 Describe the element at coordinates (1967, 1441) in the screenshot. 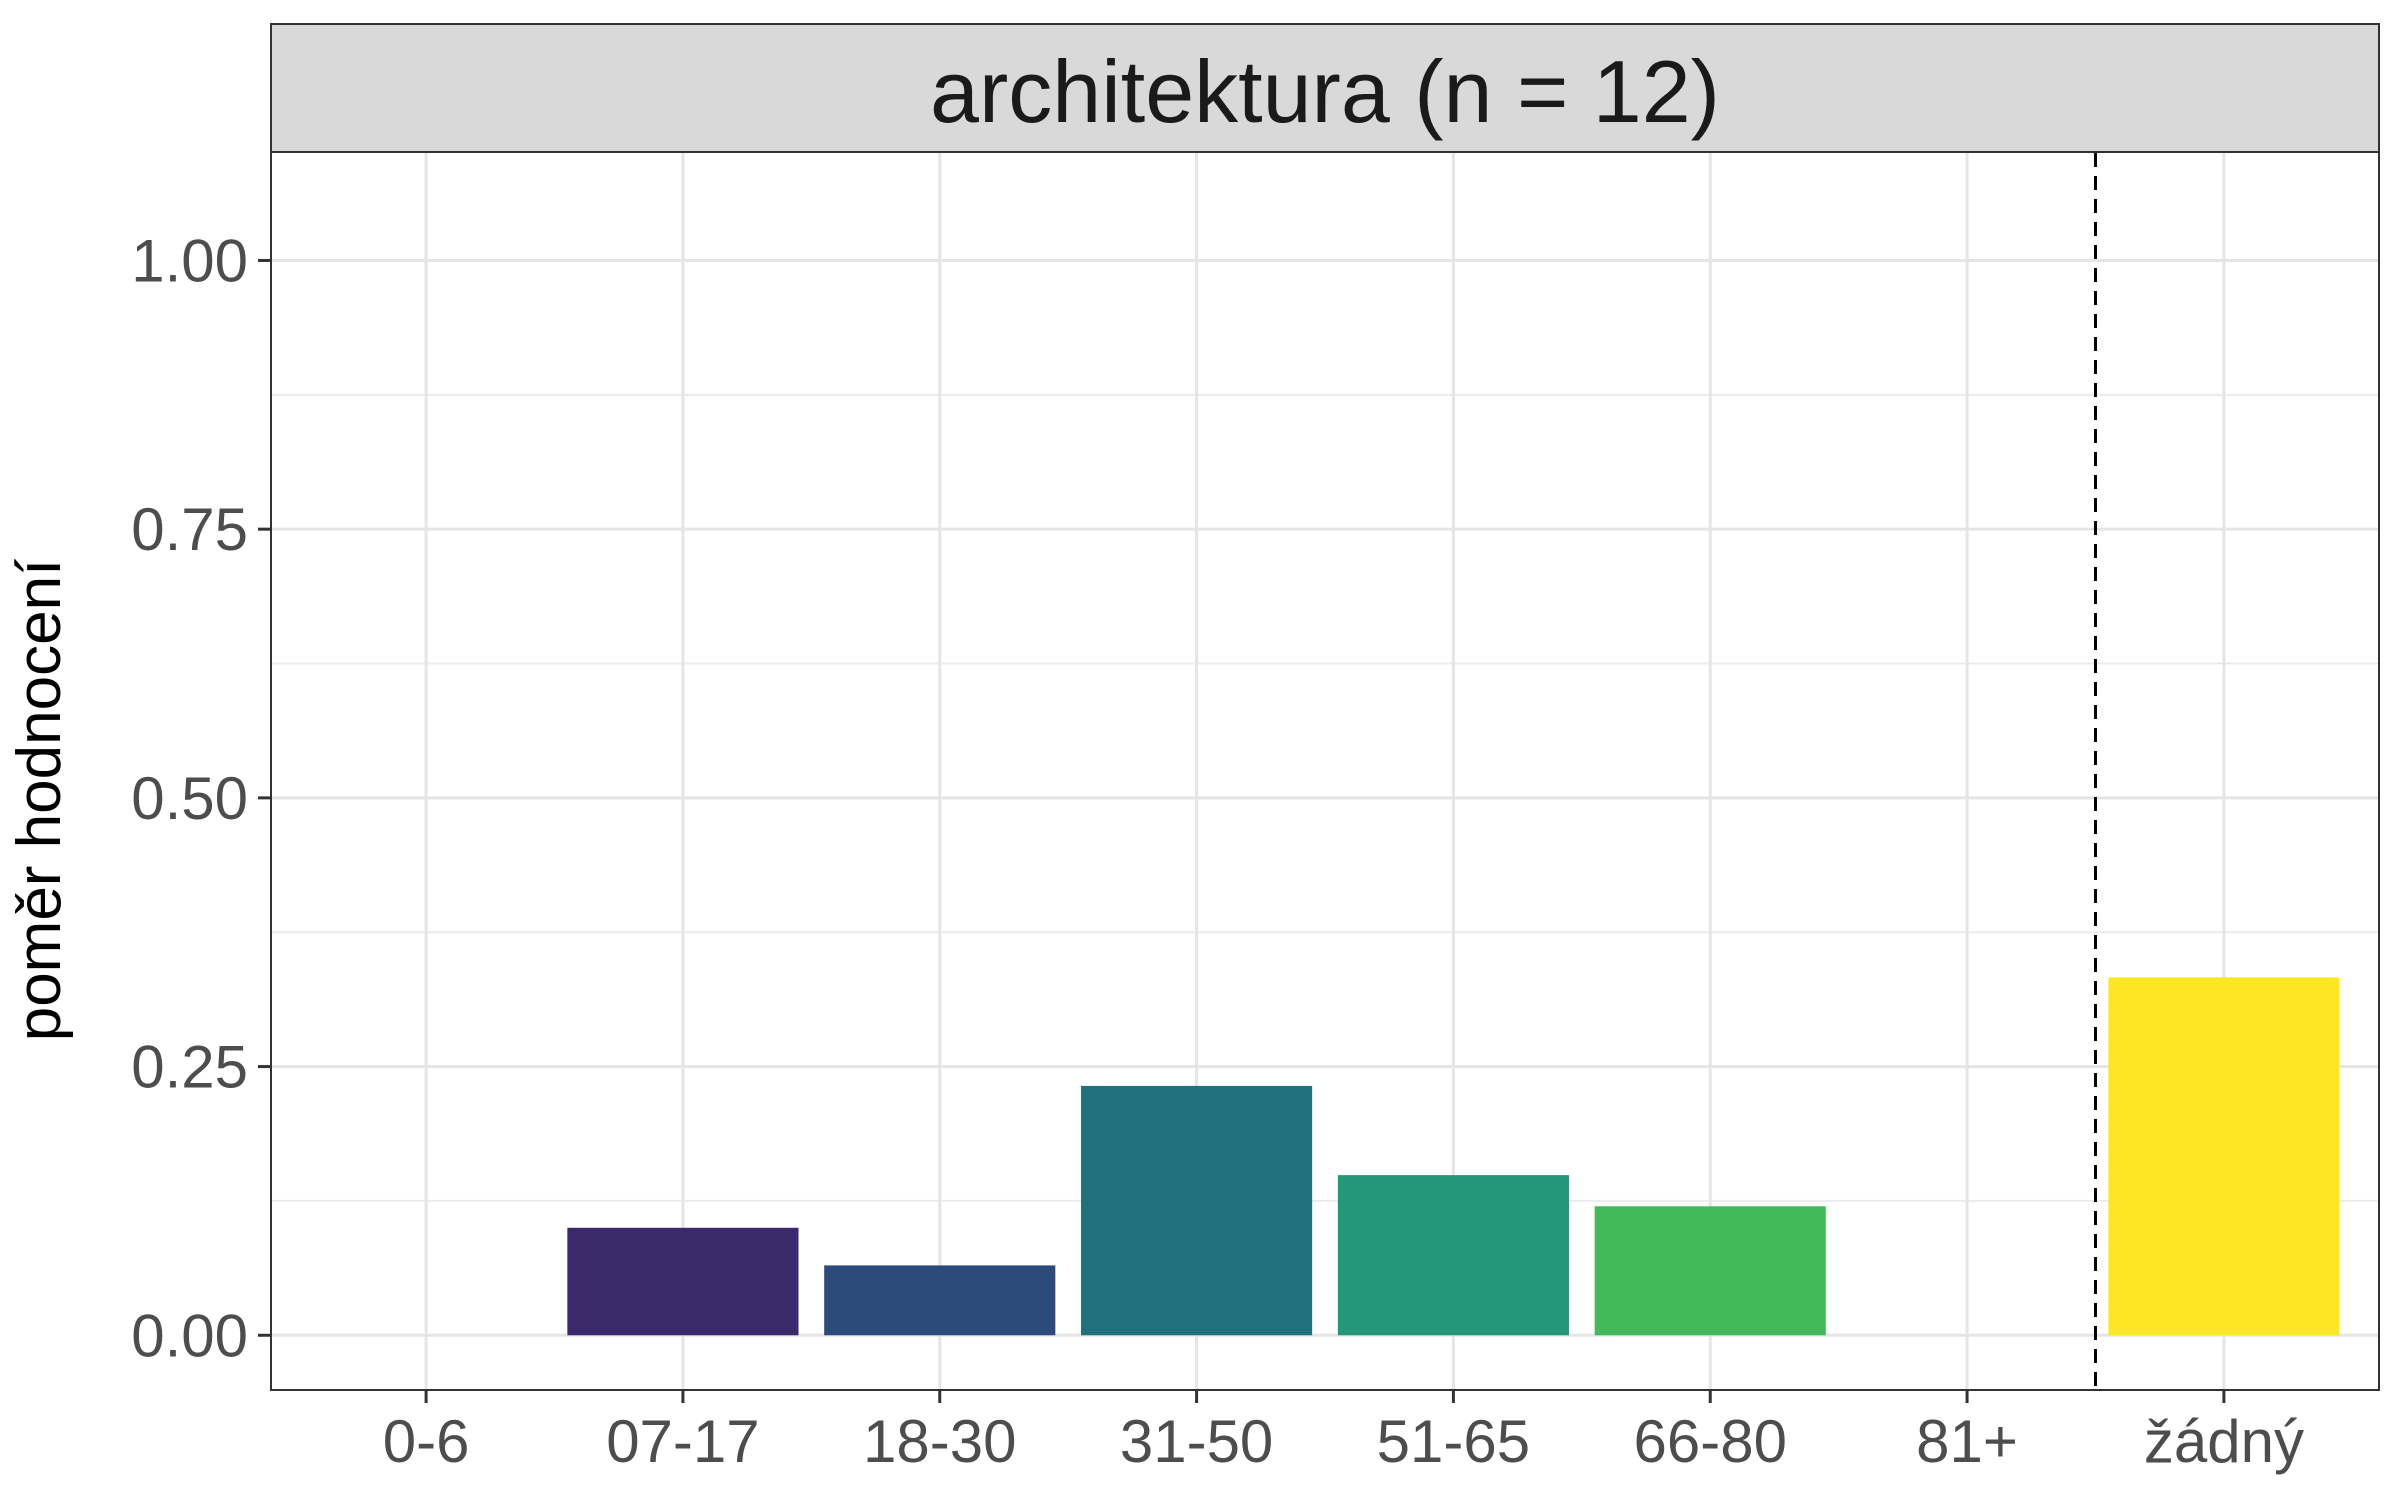

I see `x-tick-label: 81+` at that location.